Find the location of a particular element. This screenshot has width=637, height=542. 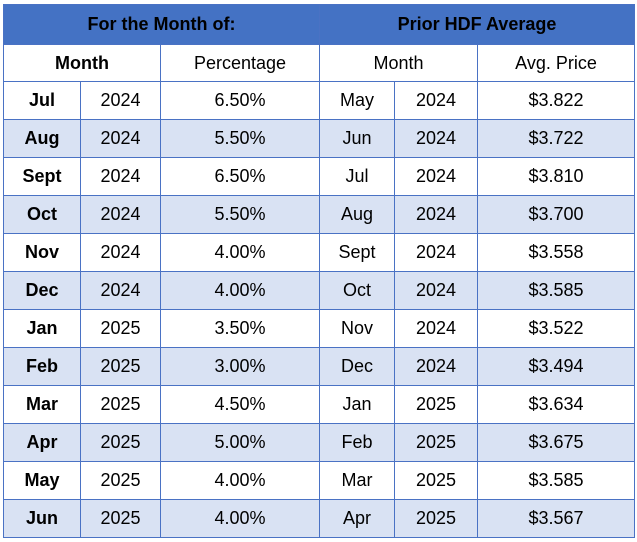

table-row: Oct 2024 5.50% Aug 2024 $3.700 is located at coordinates (319, 214).